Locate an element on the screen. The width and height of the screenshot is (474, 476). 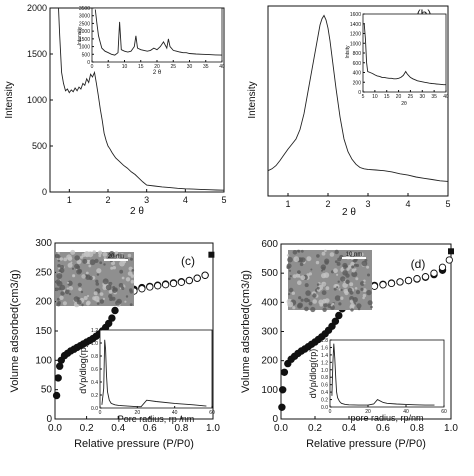
y-tick-label: 500 is located at coordinates (269, 273).